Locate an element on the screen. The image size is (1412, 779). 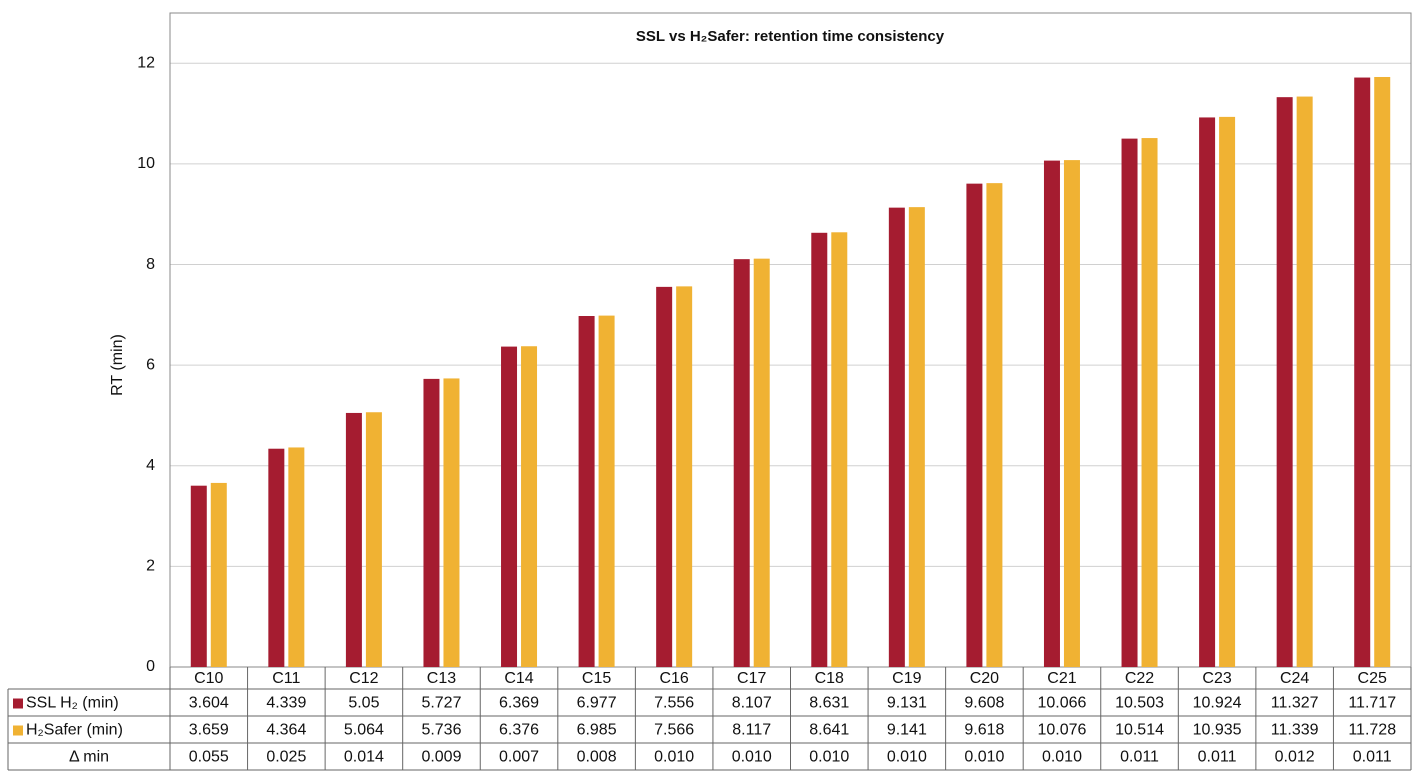
table-cell: 10.503 is located at coordinates (1139, 703).